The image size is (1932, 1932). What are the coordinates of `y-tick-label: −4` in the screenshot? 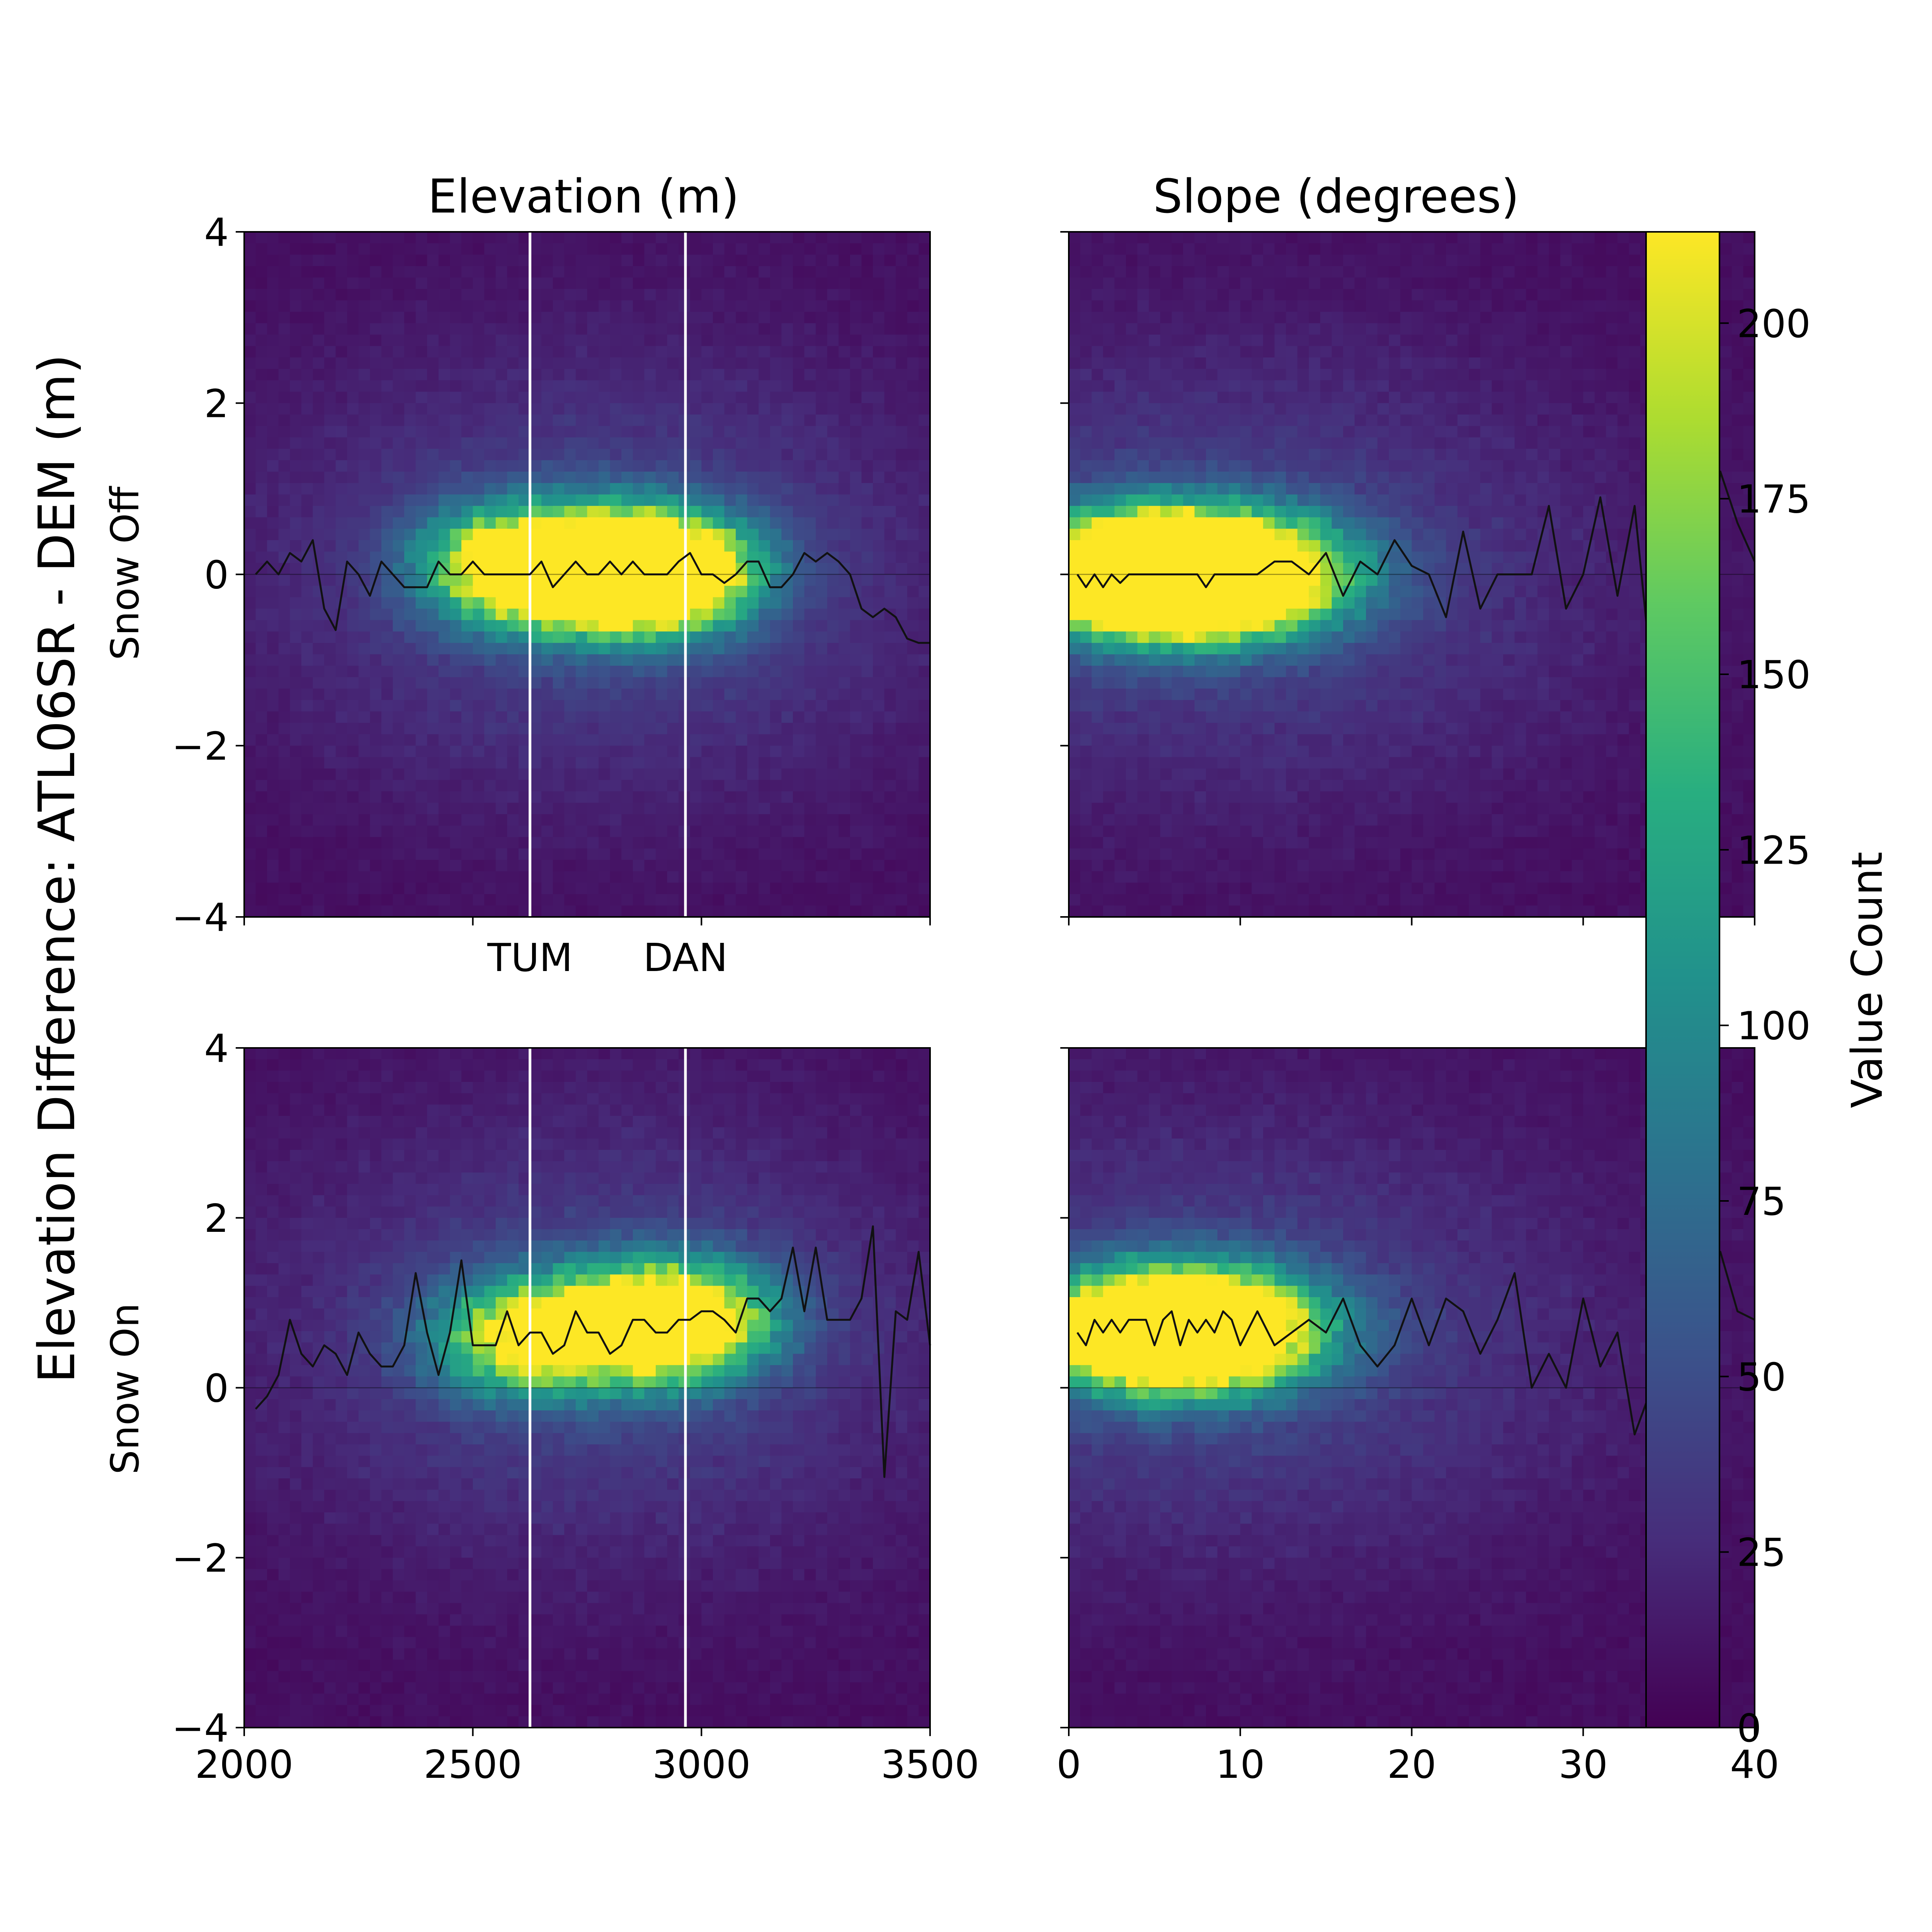 It's located at (200, 918).